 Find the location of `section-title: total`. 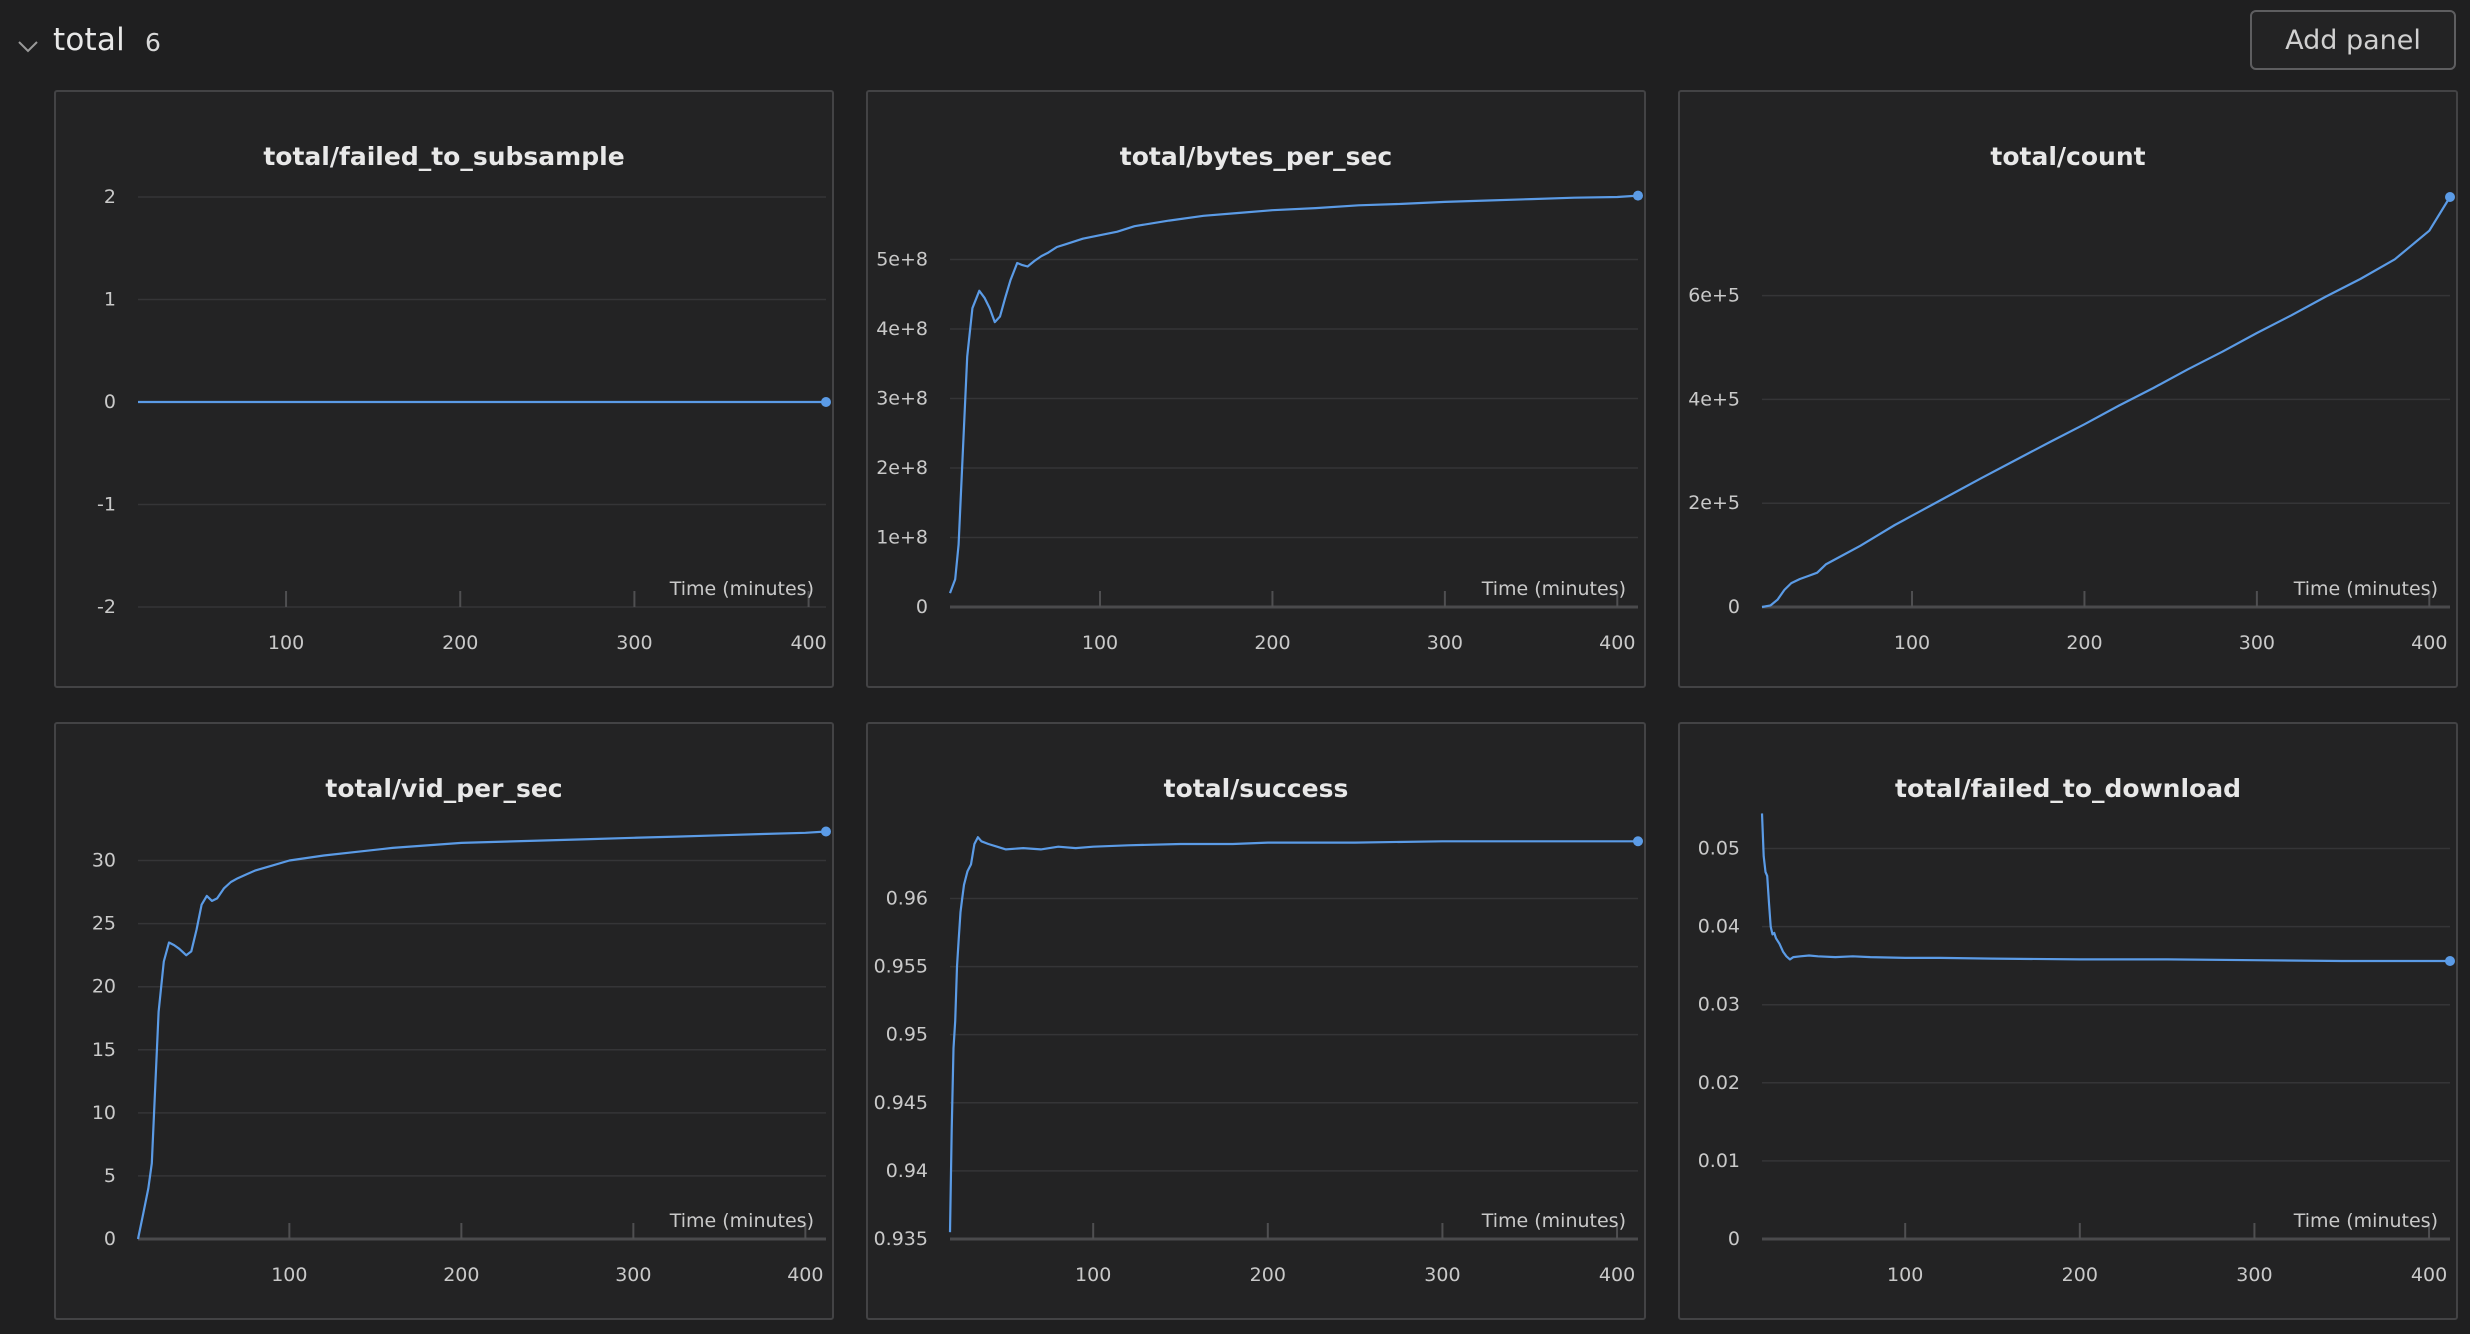

section-title: total is located at coordinates (89, 40).